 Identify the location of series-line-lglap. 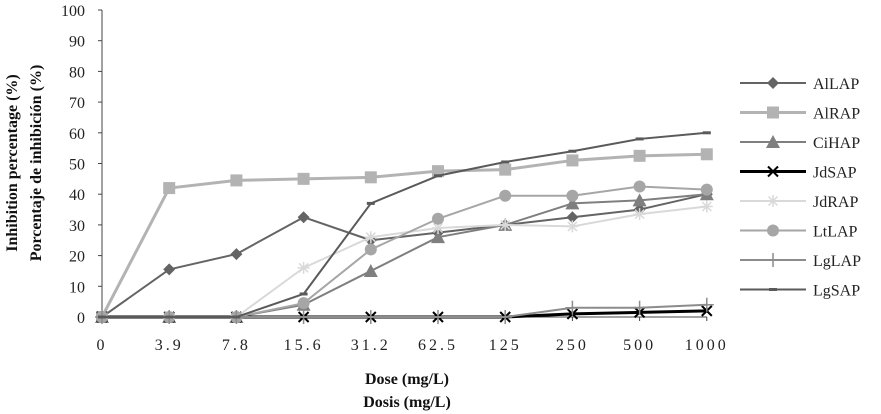
(404, 310).